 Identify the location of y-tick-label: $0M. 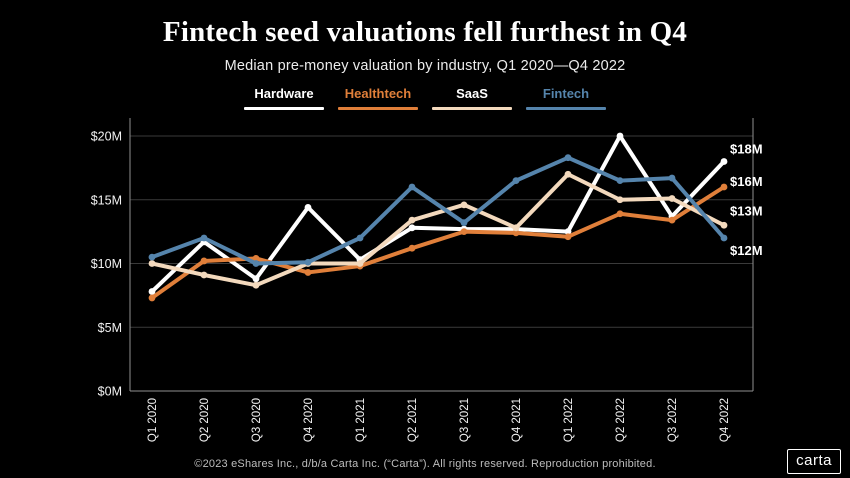
(110, 392).